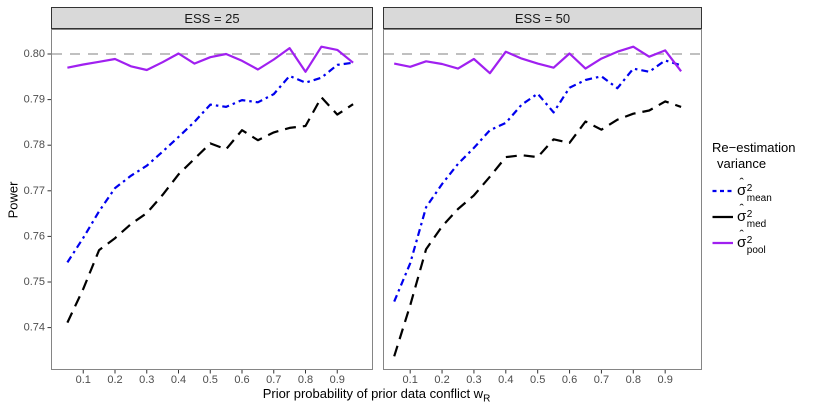  Describe the element at coordinates (770, 156) in the screenshot. I see `legend-title: Re−estimation variance` at that location.